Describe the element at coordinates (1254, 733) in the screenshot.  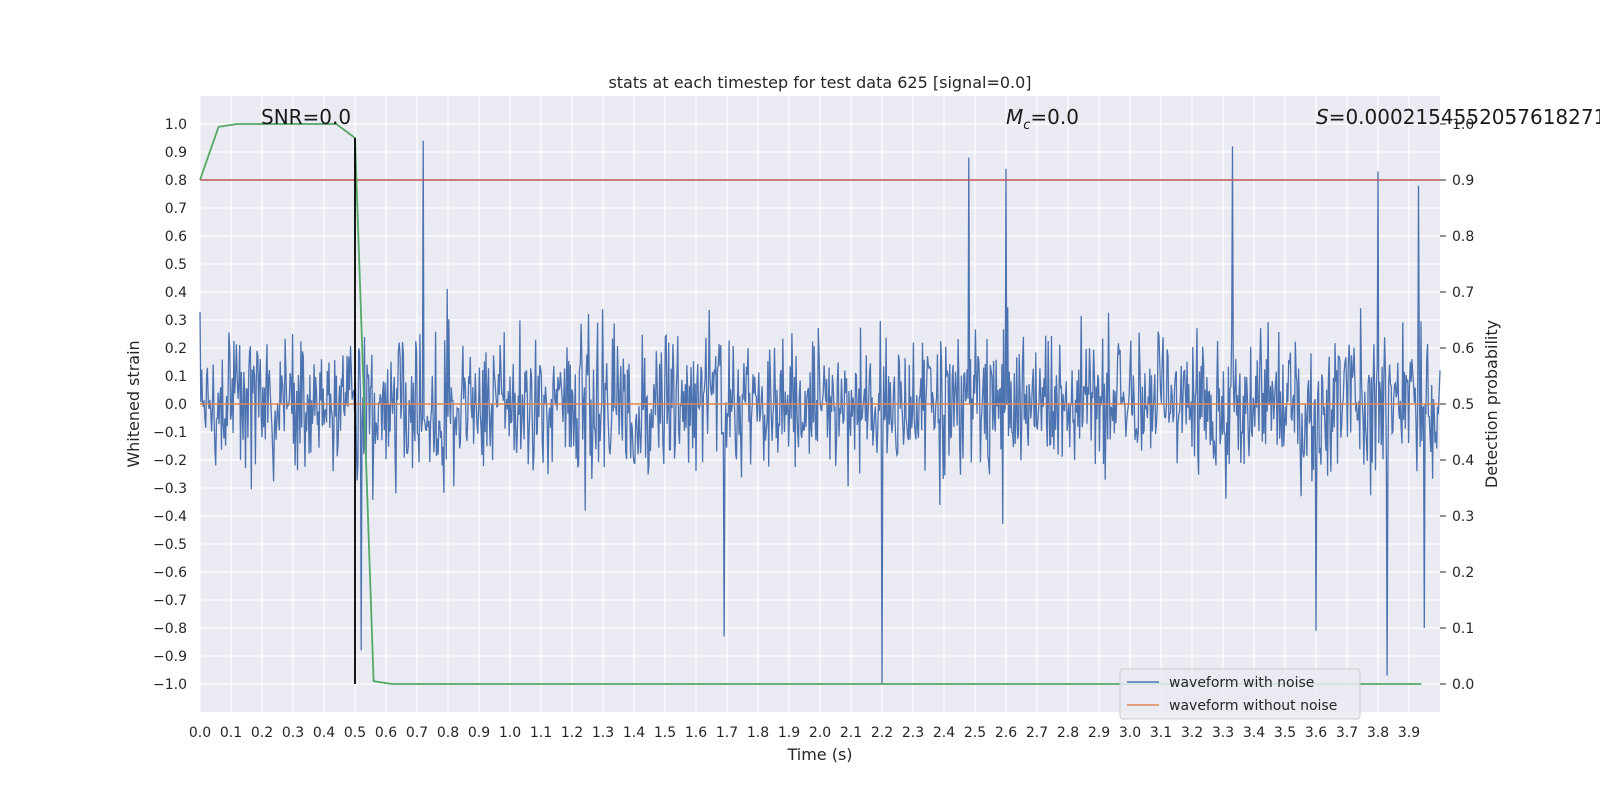
I see `x-tick-label: 3.4` at that location.